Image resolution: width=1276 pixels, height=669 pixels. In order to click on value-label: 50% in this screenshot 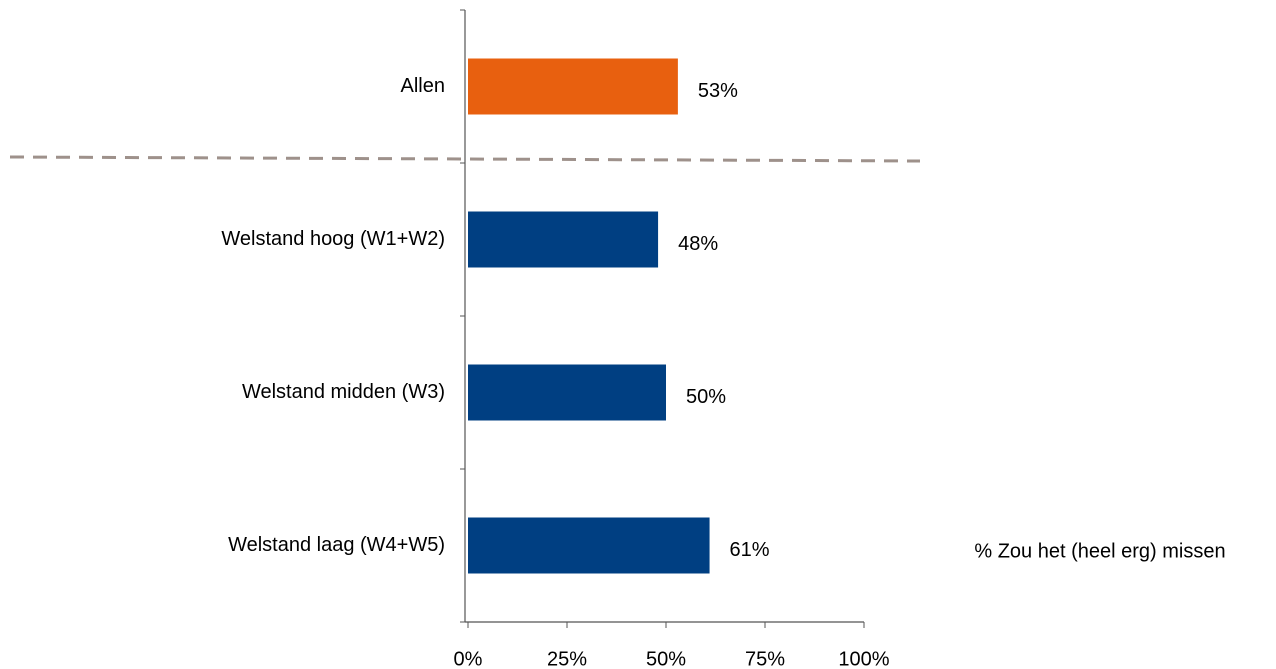, I will do `click(706, 397)`.